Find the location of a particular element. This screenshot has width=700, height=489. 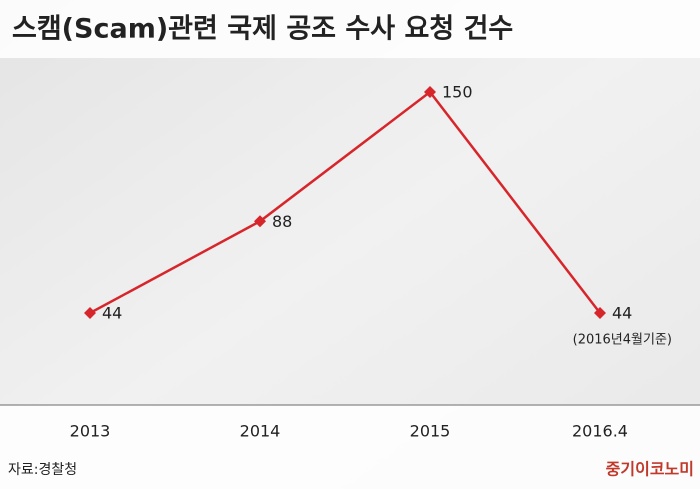

source: 자료:경찰청 is located at coordinates (42, 470).